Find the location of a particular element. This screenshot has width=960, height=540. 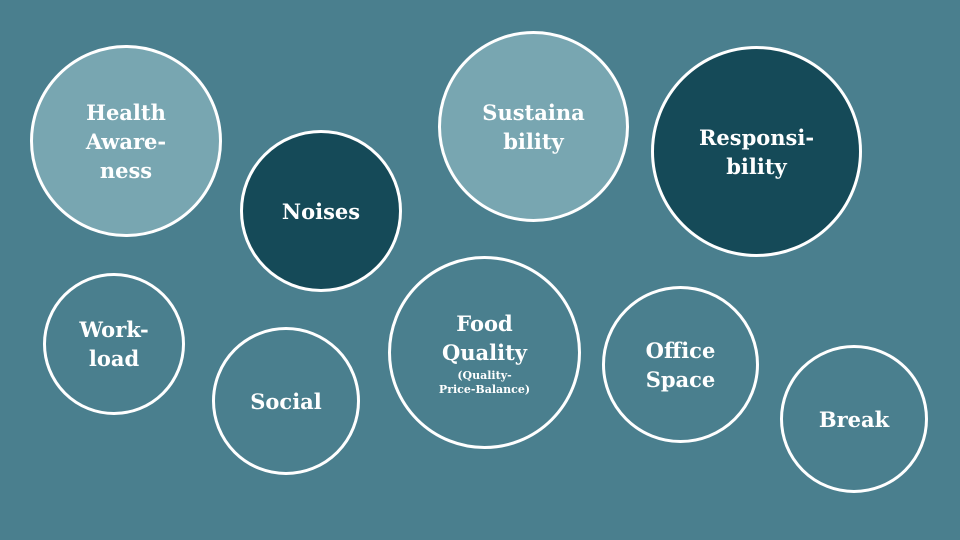

bubble-social: Social is located at coordinates (286, 401).